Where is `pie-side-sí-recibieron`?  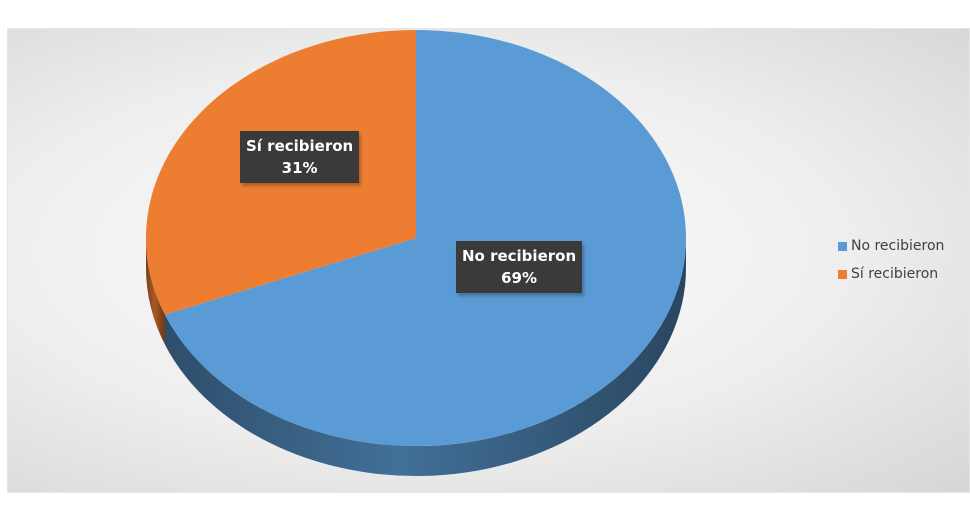
pie-side-sí-recibieron is located at coordinates (155, 291).